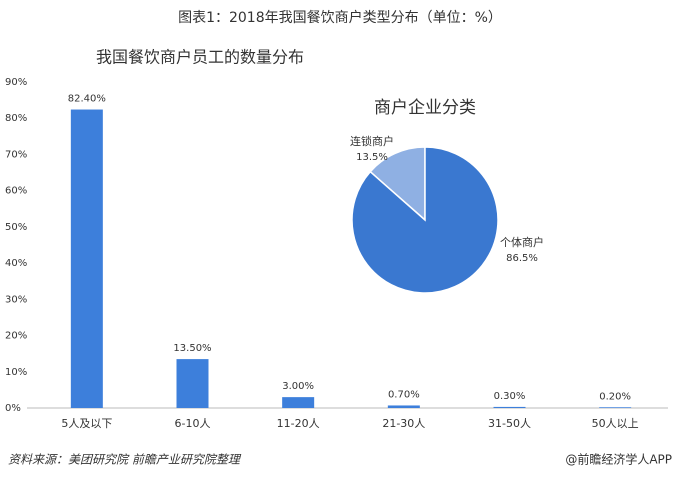  Describe the element at coordinates (403, 423) in the screenshot. I see `x-tick-label: 21-30人` at that location.